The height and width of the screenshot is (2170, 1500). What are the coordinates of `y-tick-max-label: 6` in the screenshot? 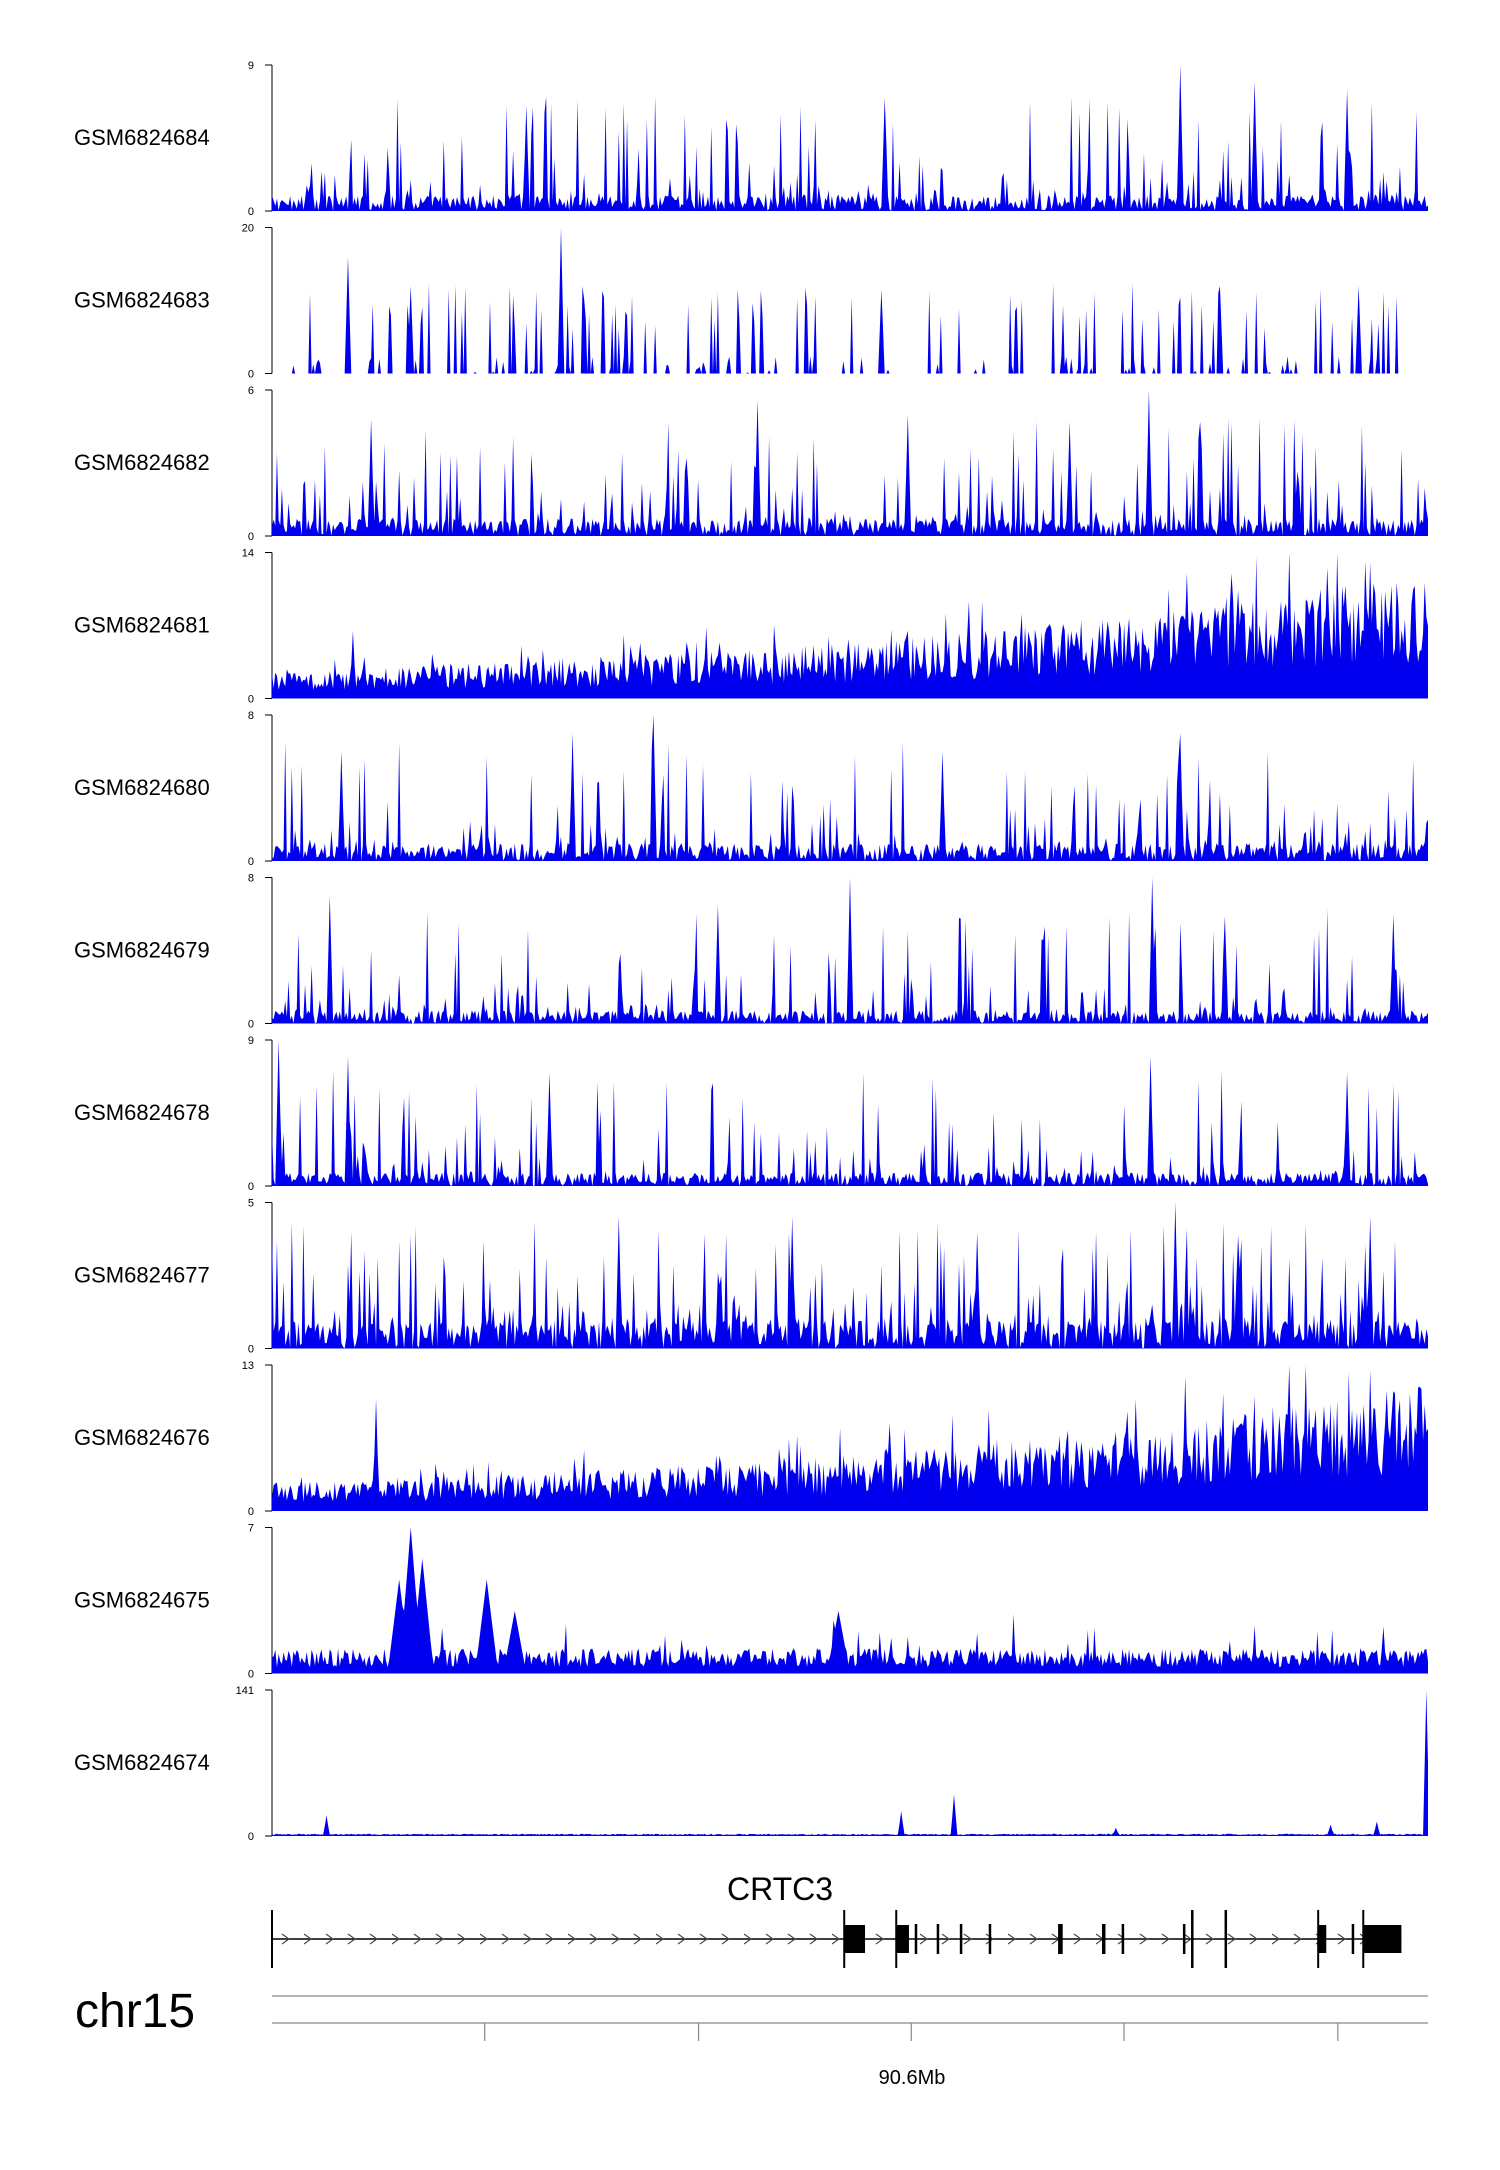 It's located at (251, 391).